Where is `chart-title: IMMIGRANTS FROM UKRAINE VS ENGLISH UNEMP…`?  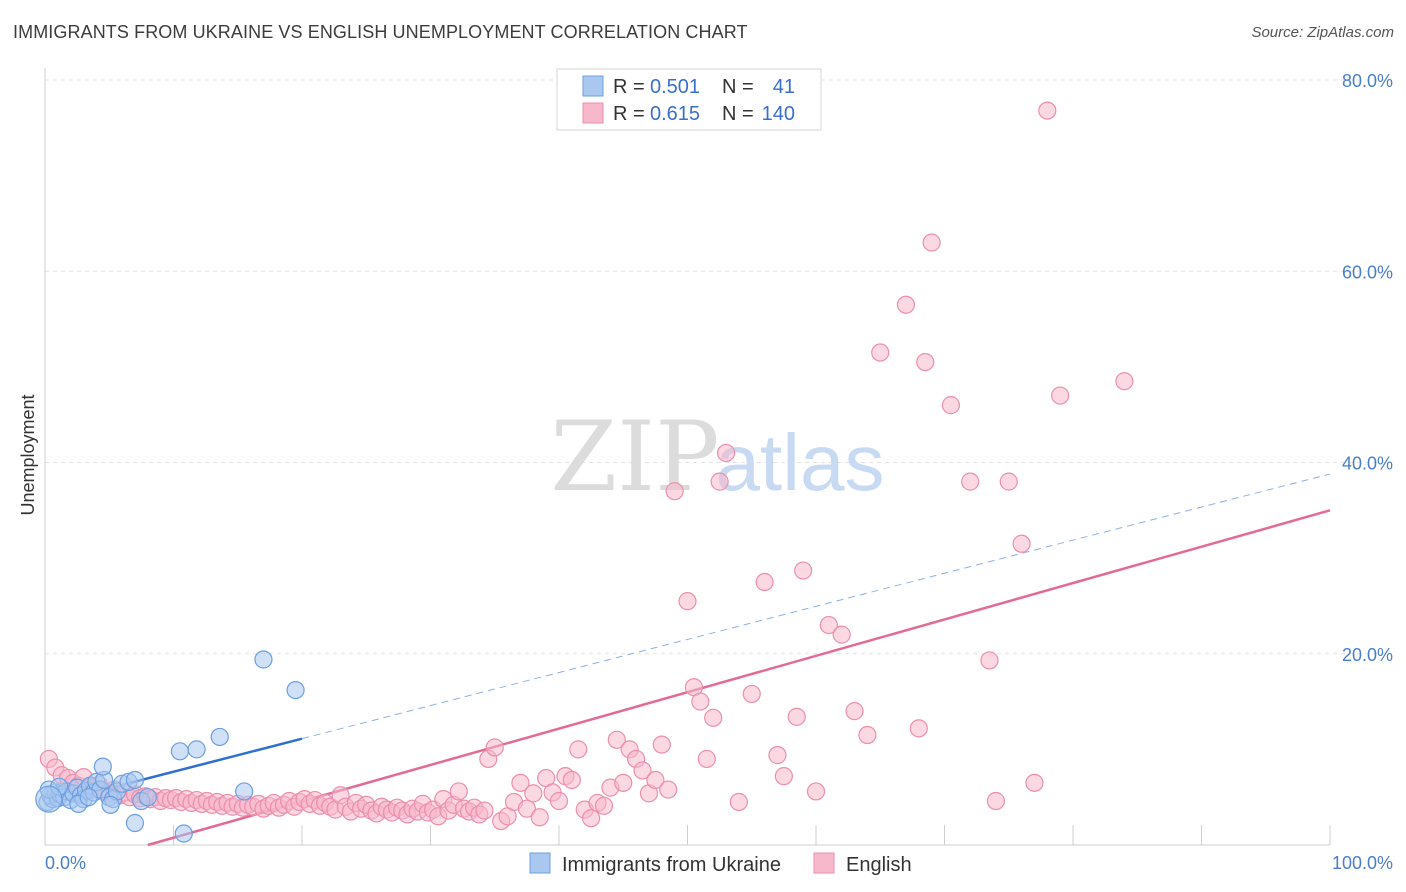
chart-title: IMMIGRANTS FROM UKRAINE VS ENGLISH UNEMP… is located at coordinates (380, 32).